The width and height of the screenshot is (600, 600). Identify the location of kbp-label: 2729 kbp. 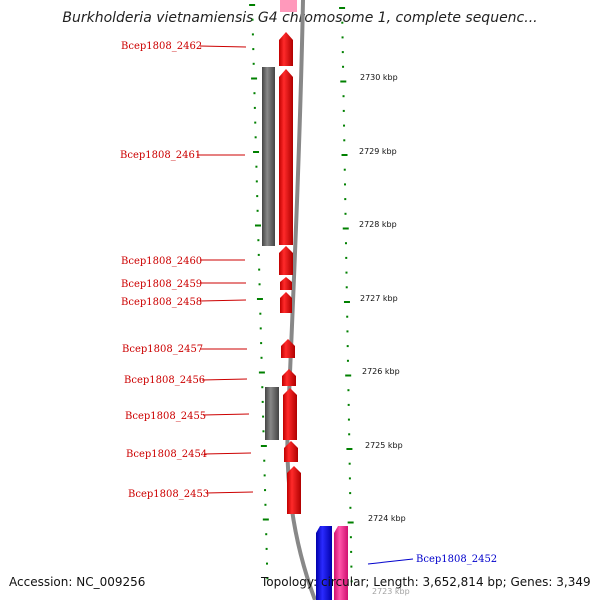
(378, 151).